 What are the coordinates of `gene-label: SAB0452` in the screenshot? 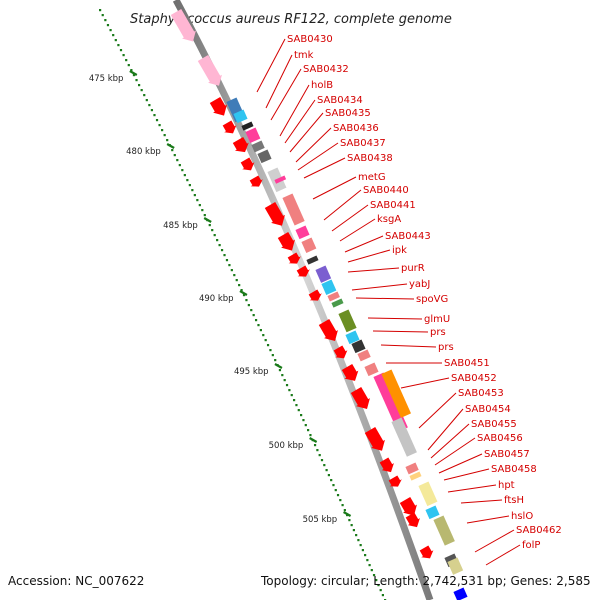 It's located at (474, 378).